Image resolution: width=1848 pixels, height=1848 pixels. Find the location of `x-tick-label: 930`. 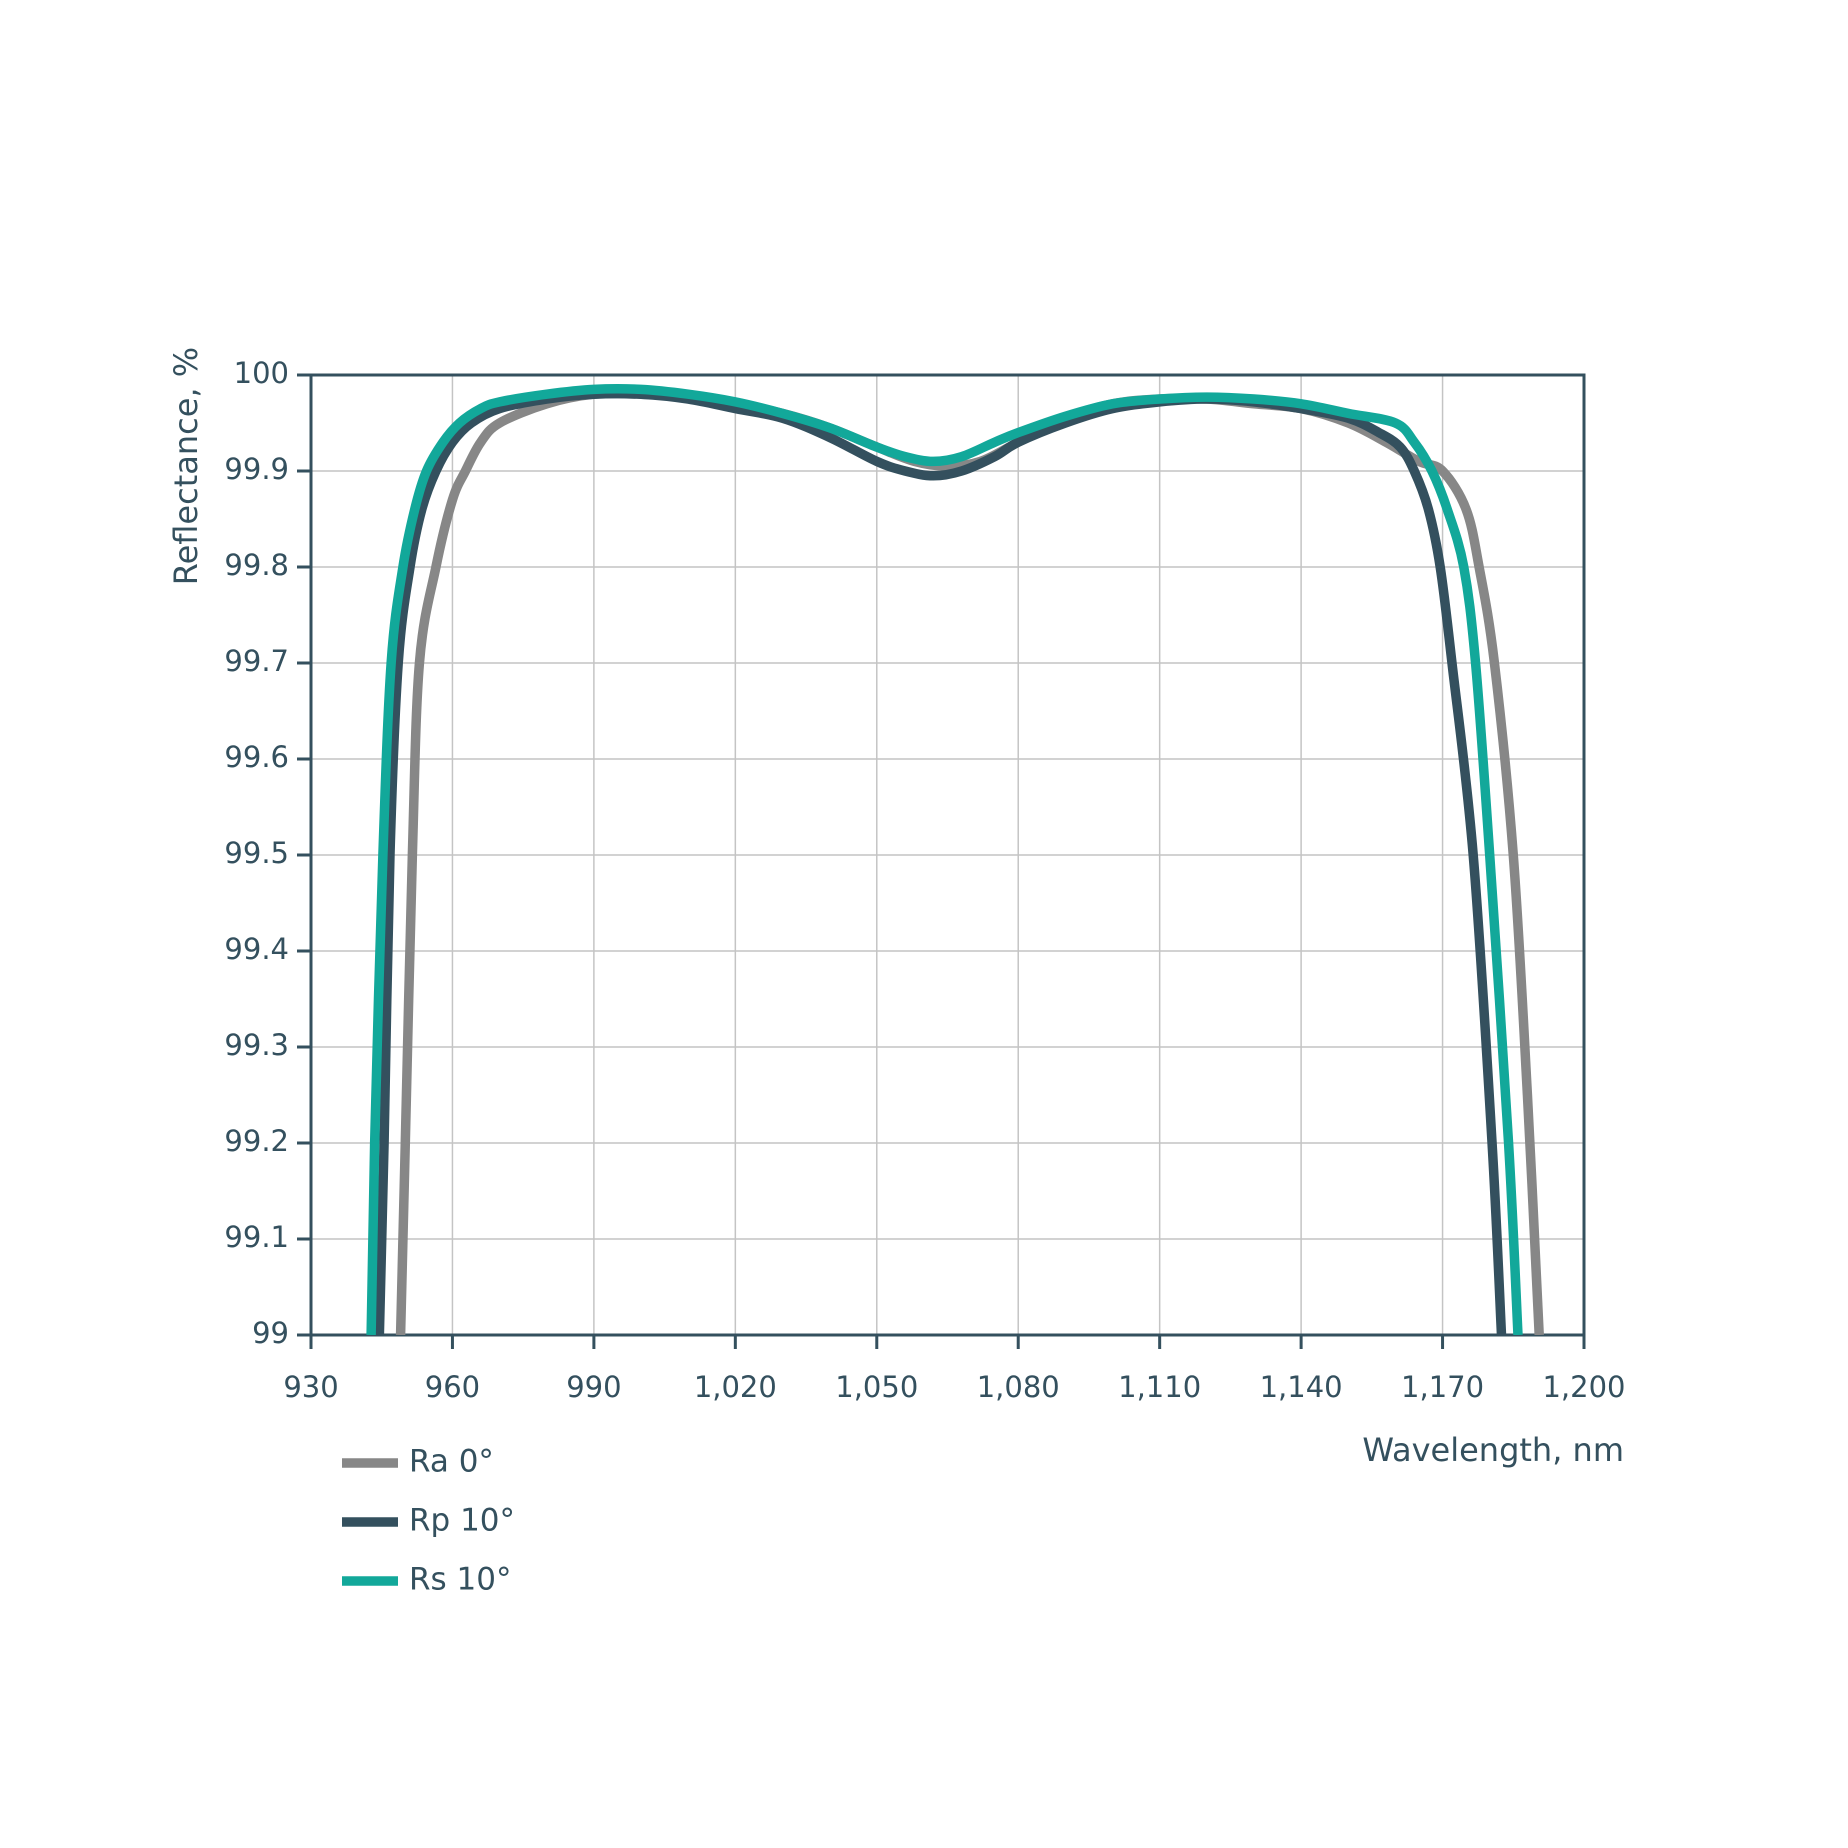

x-tick-label: 930 is located at coordinates (310, 1387).